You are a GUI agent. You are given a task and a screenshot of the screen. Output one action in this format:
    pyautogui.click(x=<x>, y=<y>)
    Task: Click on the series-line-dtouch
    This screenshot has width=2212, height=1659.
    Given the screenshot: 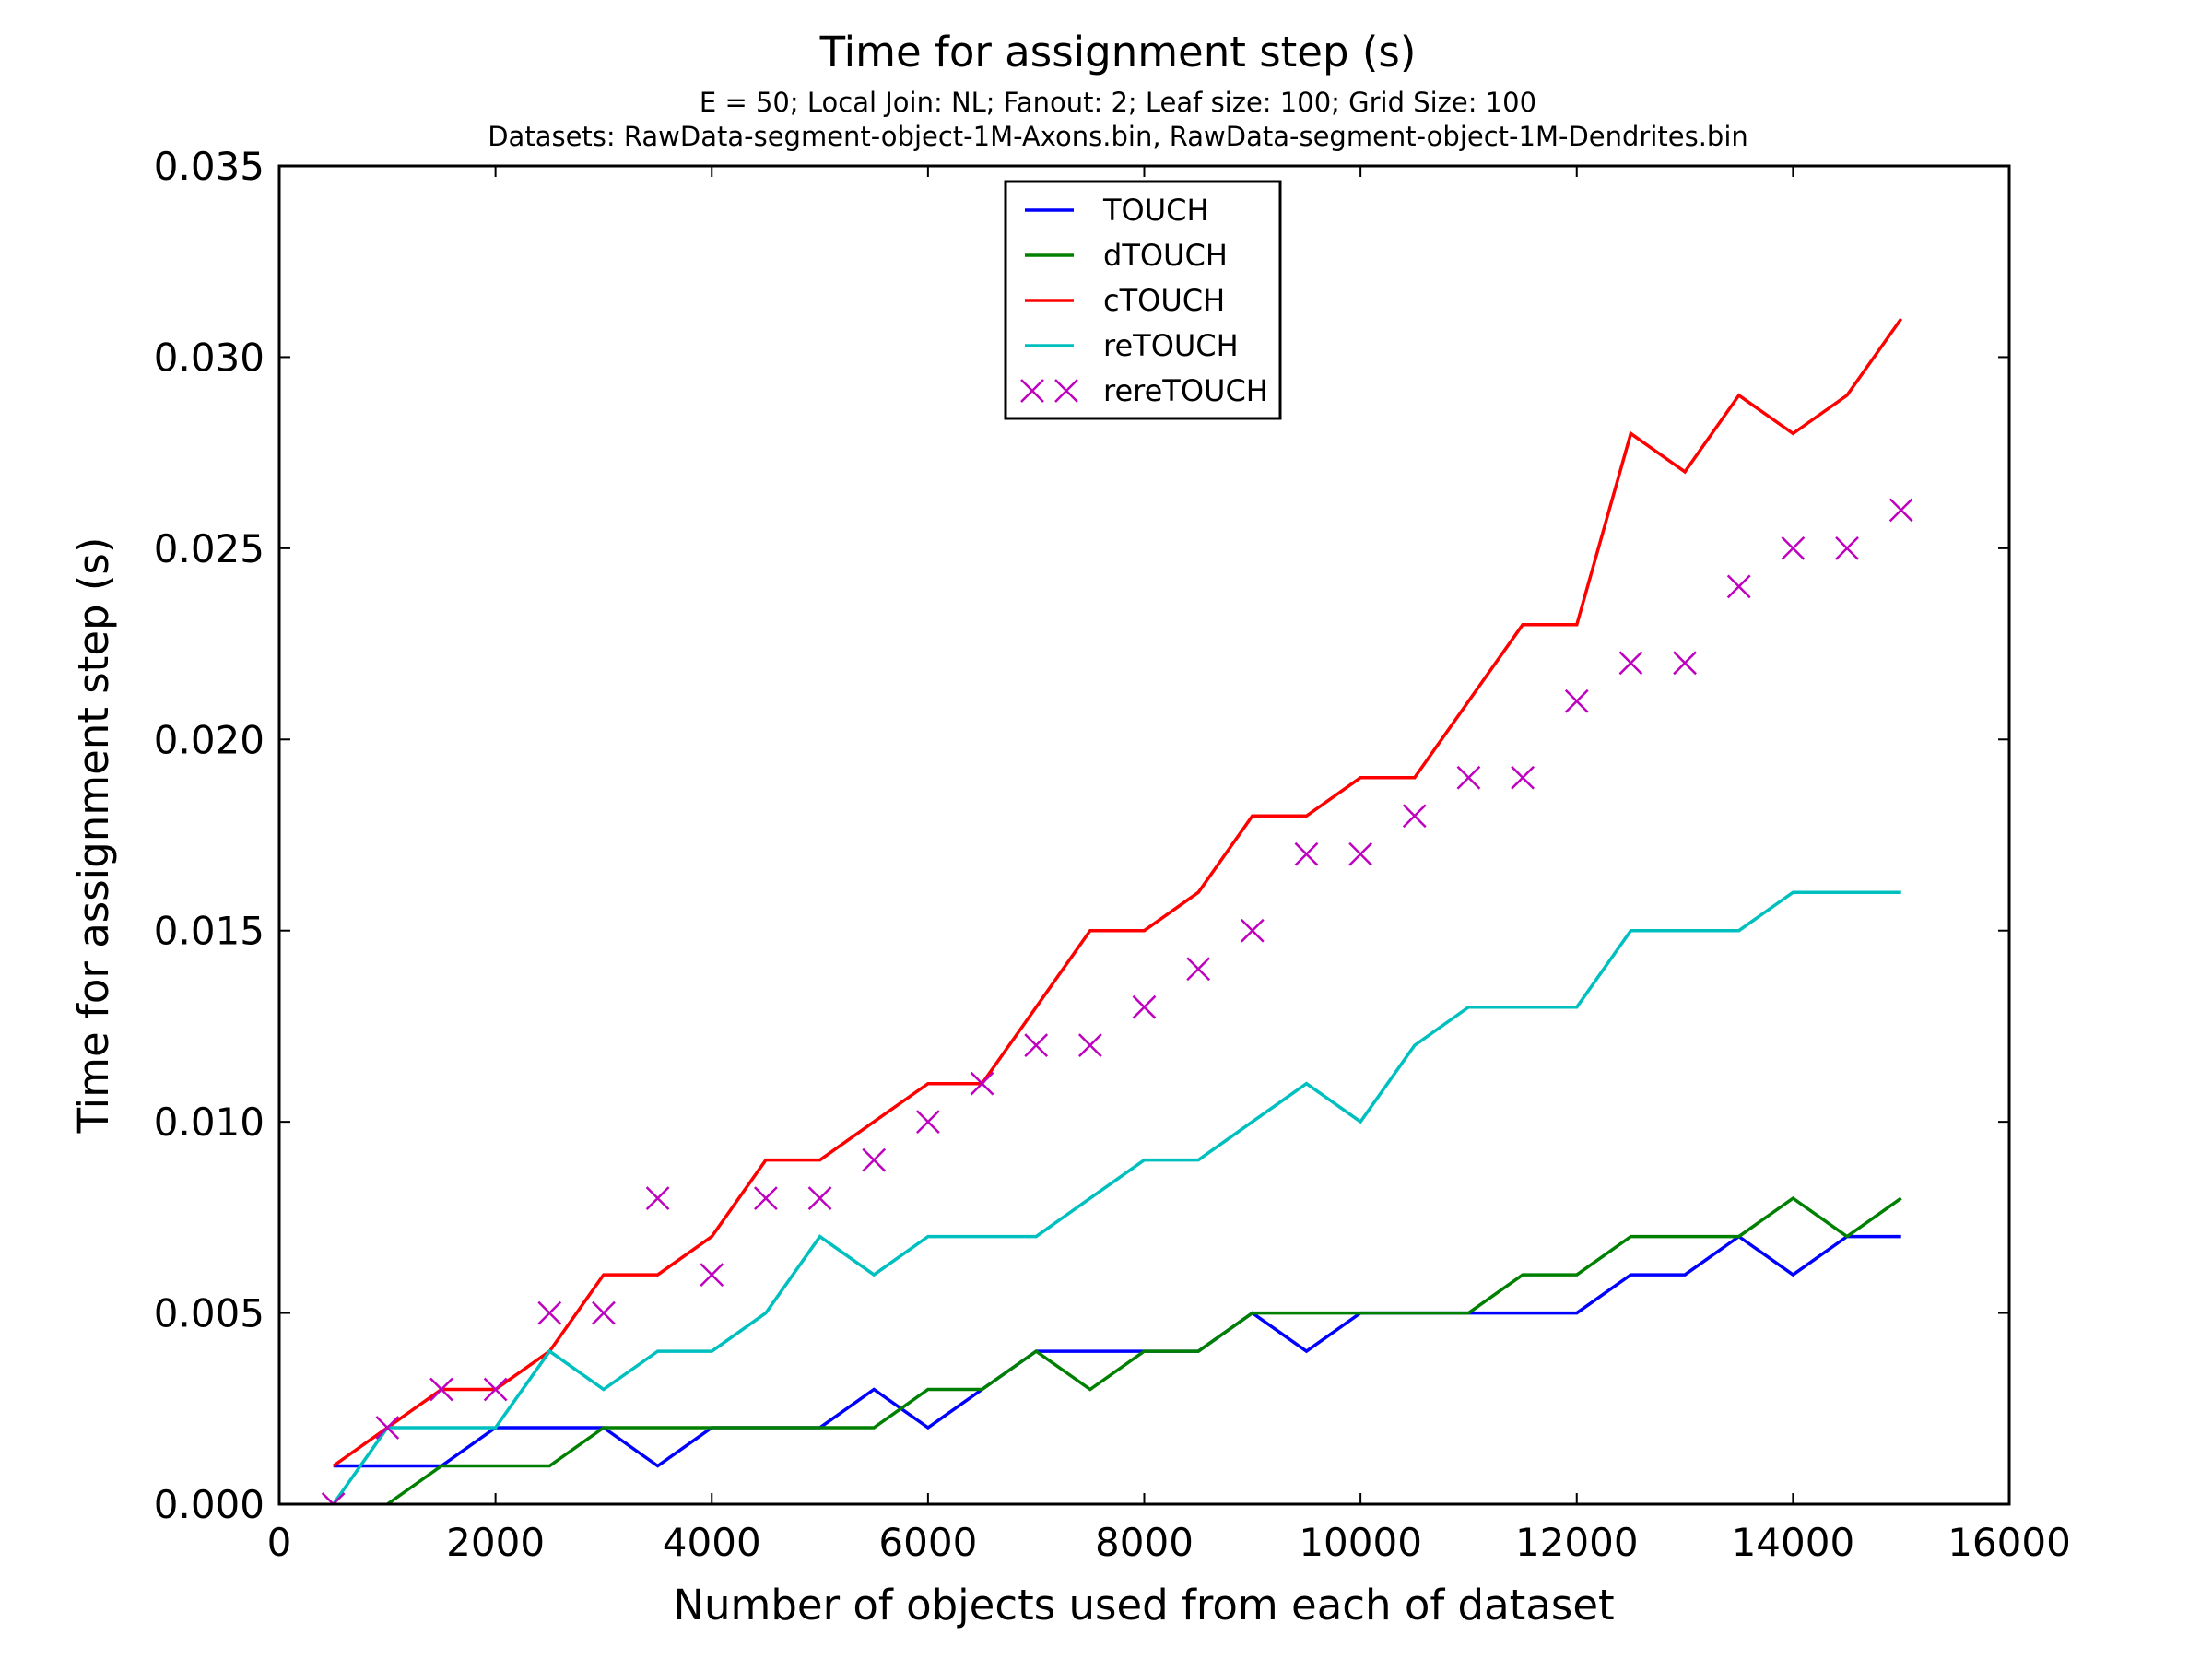 What is the action you would take?
    pyautogui.click(x=1143, y=1349)
    